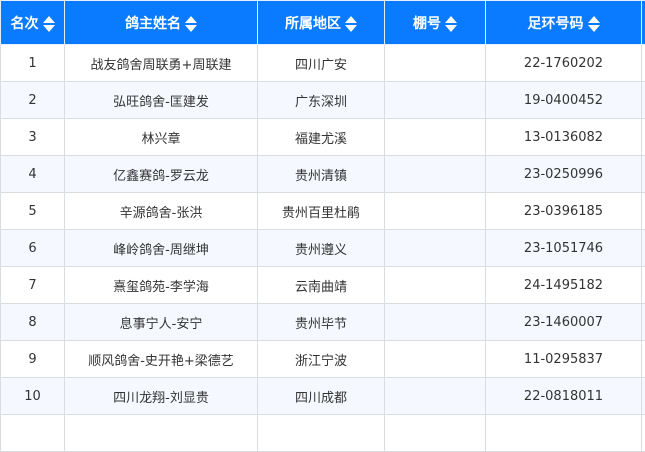  I want to click on cell-region: 四川广安, so click(321, 63).